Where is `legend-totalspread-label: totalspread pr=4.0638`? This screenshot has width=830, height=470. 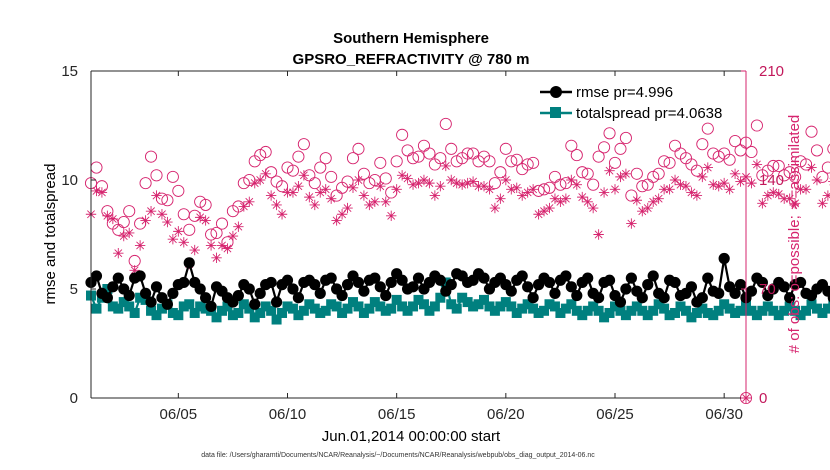
legend-totalspread-label: totalspread pr=4.0638 is located at coordinates (649, 113).